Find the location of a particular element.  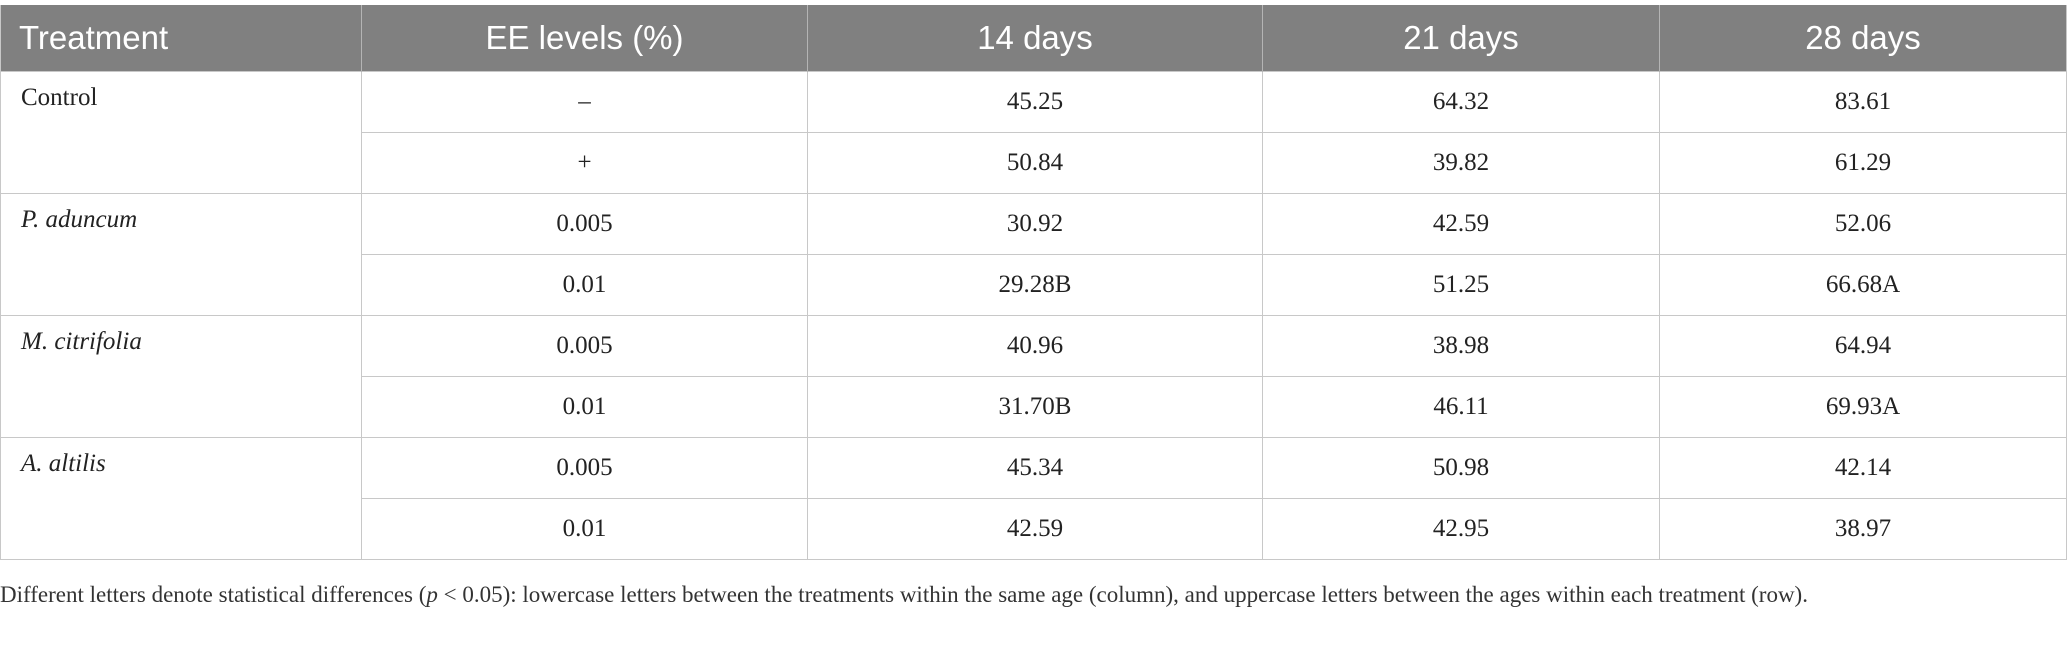

day14-cell: 40.96 is located at coordinates (1035, 346).